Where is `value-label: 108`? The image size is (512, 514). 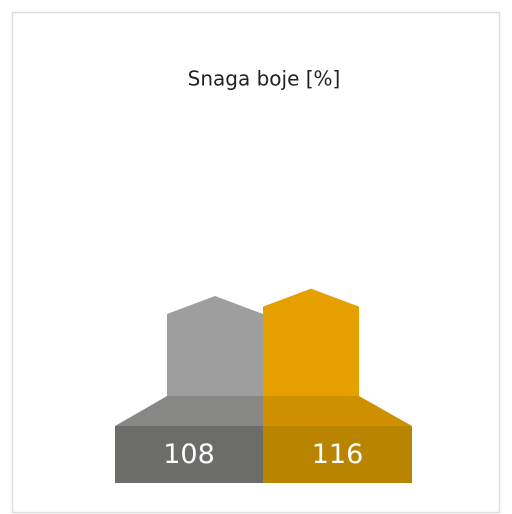
value-label: 108 is located at coordinates (189, 454).